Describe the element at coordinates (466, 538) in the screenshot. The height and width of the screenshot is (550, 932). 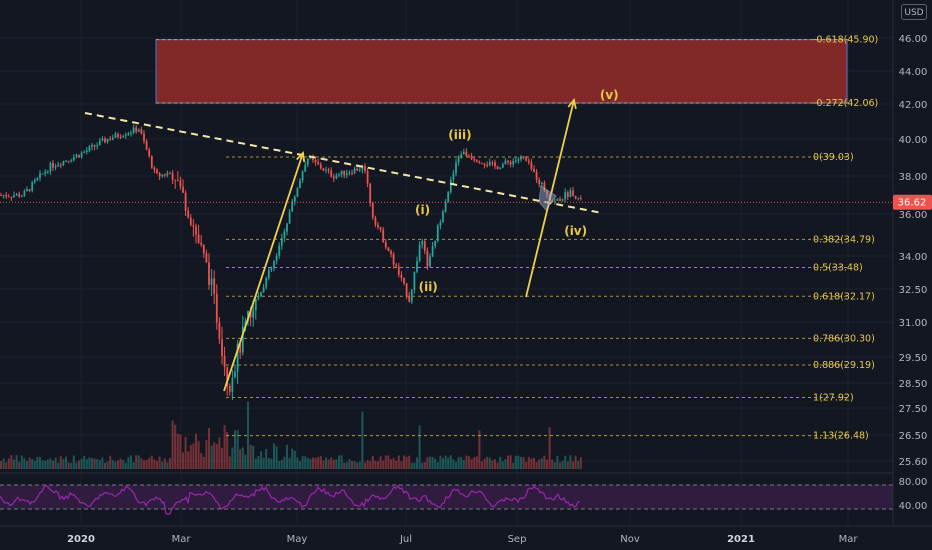
I see `time-axis-panel` at that location.